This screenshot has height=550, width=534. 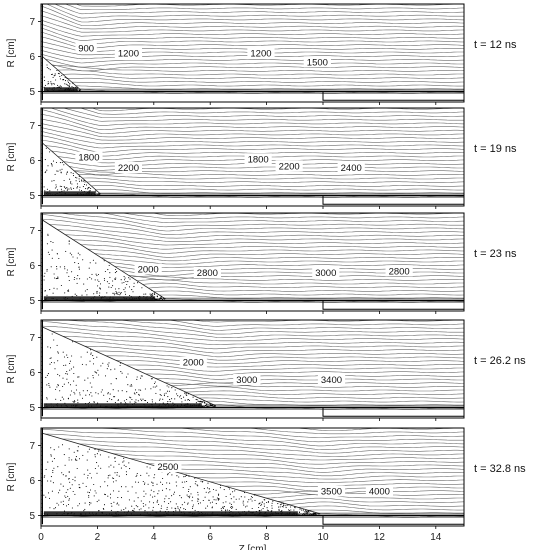 I want to click on contour-label: 2800, so click(x=207, y=273).